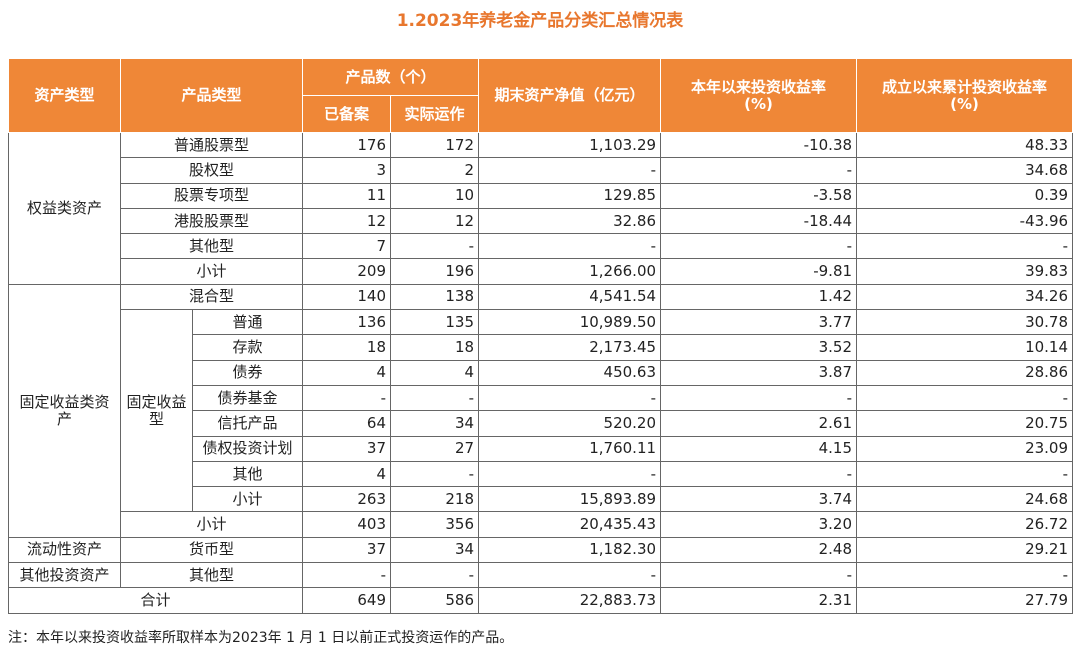  I want to click on product-type-cell: 债券基金, so click(247, 398).